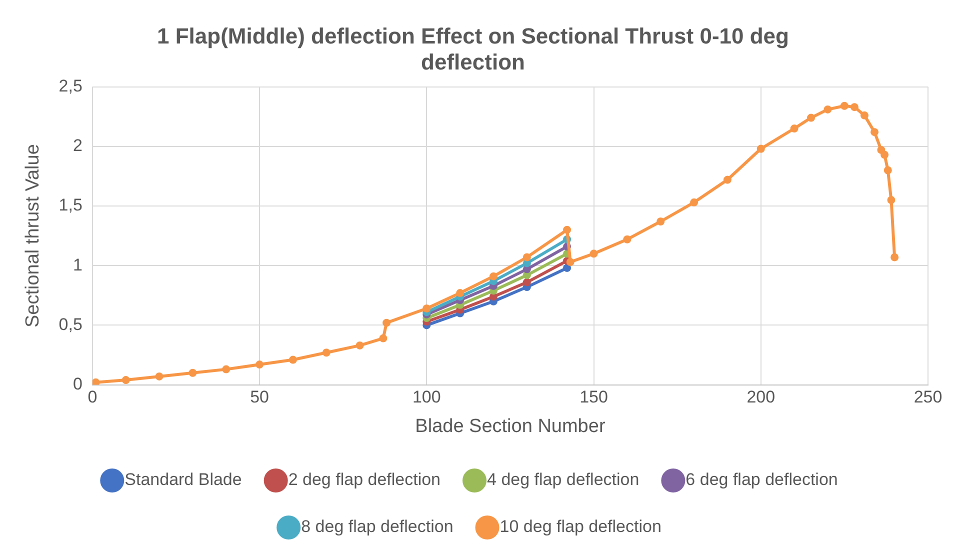 Image resolution: width=956 pixels, height=560 pixels. Describe the element at coordinates (761, 397) in the screenshot. I see `x-tick-label: 200` at that location.